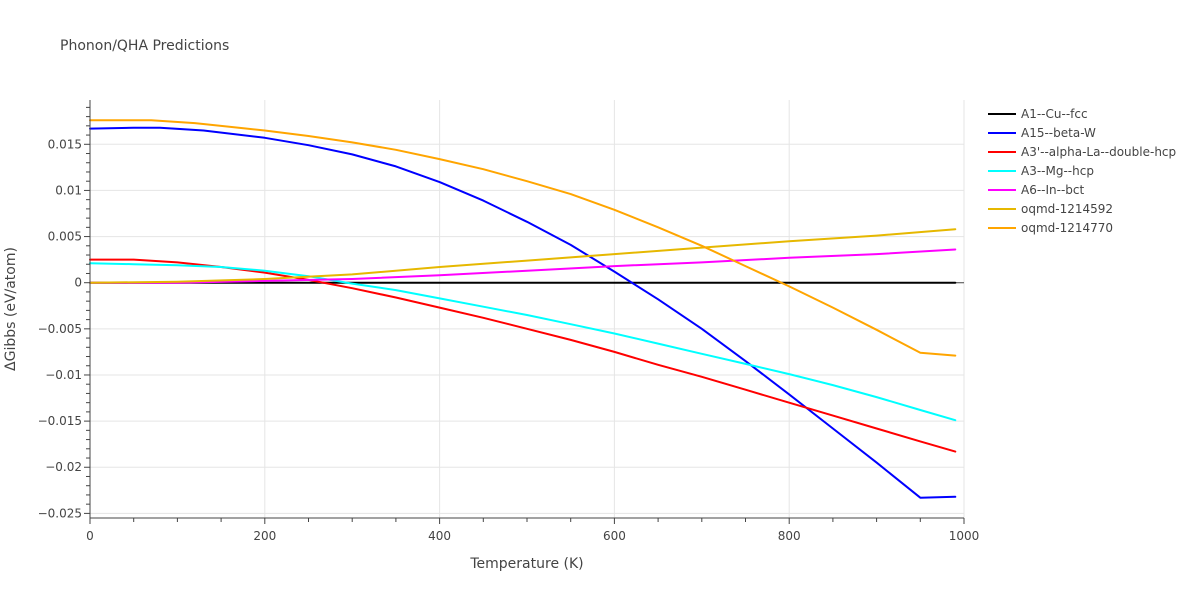 Image resolution: width=1200 pixels, height=600 pixels. I want to click on x-tick-label: 800, so click(789, 536).